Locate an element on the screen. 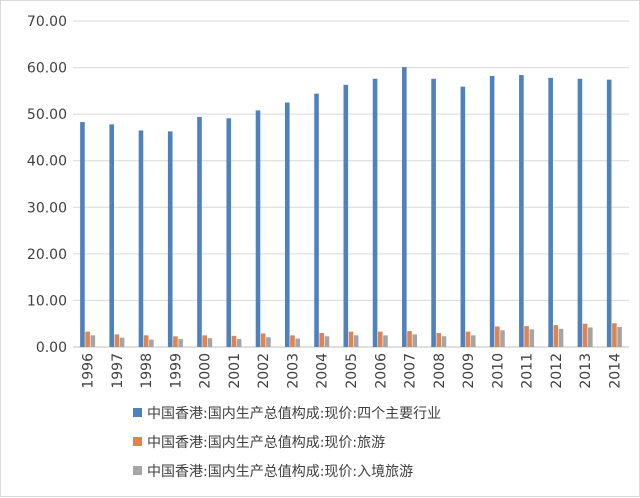 This screenshot has width=640, height=498. y-tick-label: 50.00 is located at coordinates (47, 115).